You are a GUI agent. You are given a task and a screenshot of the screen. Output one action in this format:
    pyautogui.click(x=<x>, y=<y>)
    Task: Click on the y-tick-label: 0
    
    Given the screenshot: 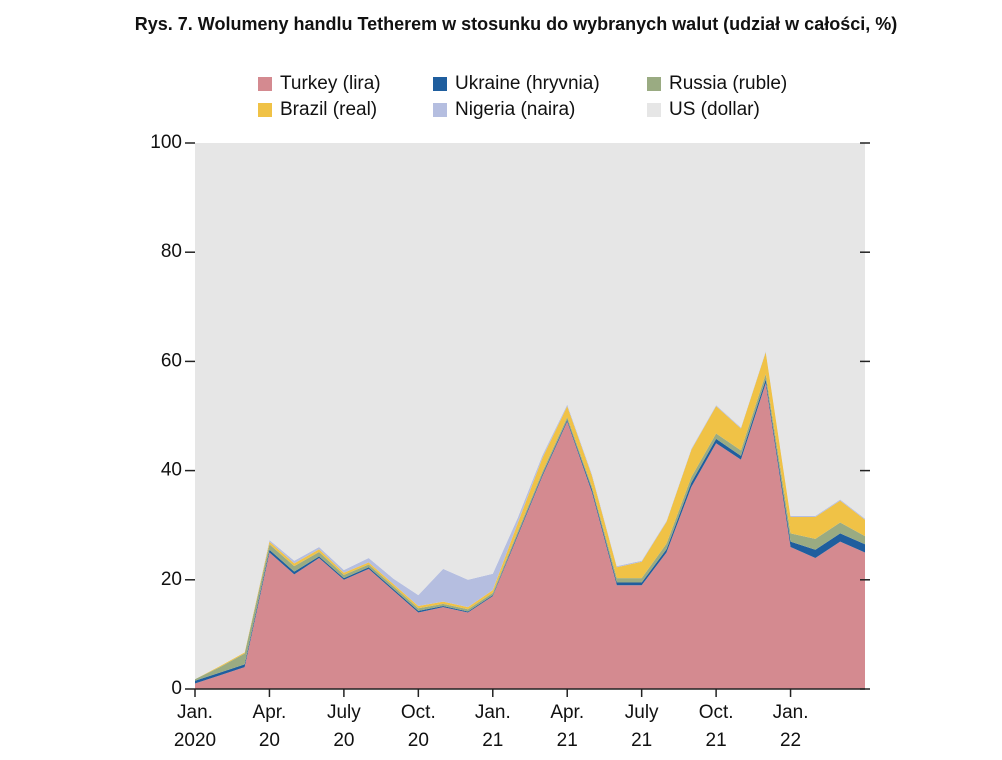 What is the action you would take?
    pyautogui.click(x=176, y=688)
    